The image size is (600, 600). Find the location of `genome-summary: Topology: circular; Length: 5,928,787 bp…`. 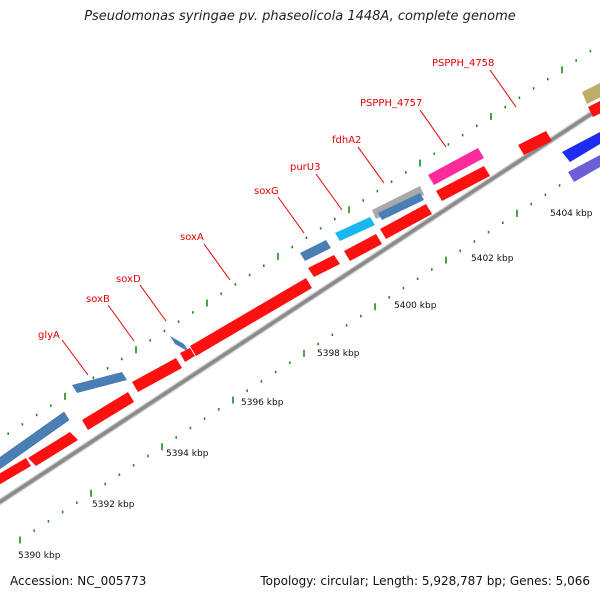

genome-summary: Topology: circular; Length: 5,928,787 bp… is located at coordinates (425, 581).